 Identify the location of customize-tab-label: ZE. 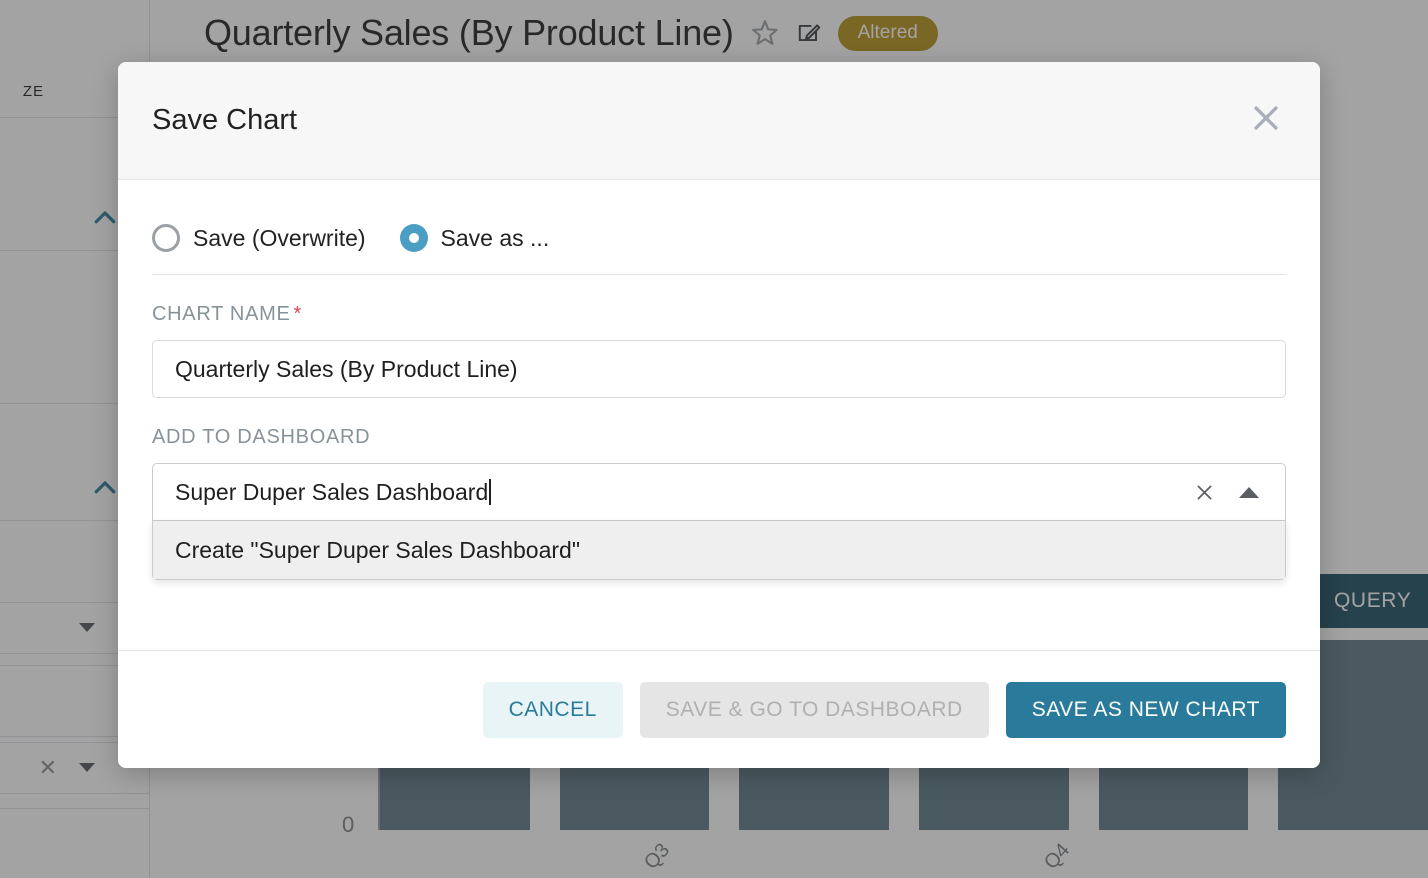
(33, 91).